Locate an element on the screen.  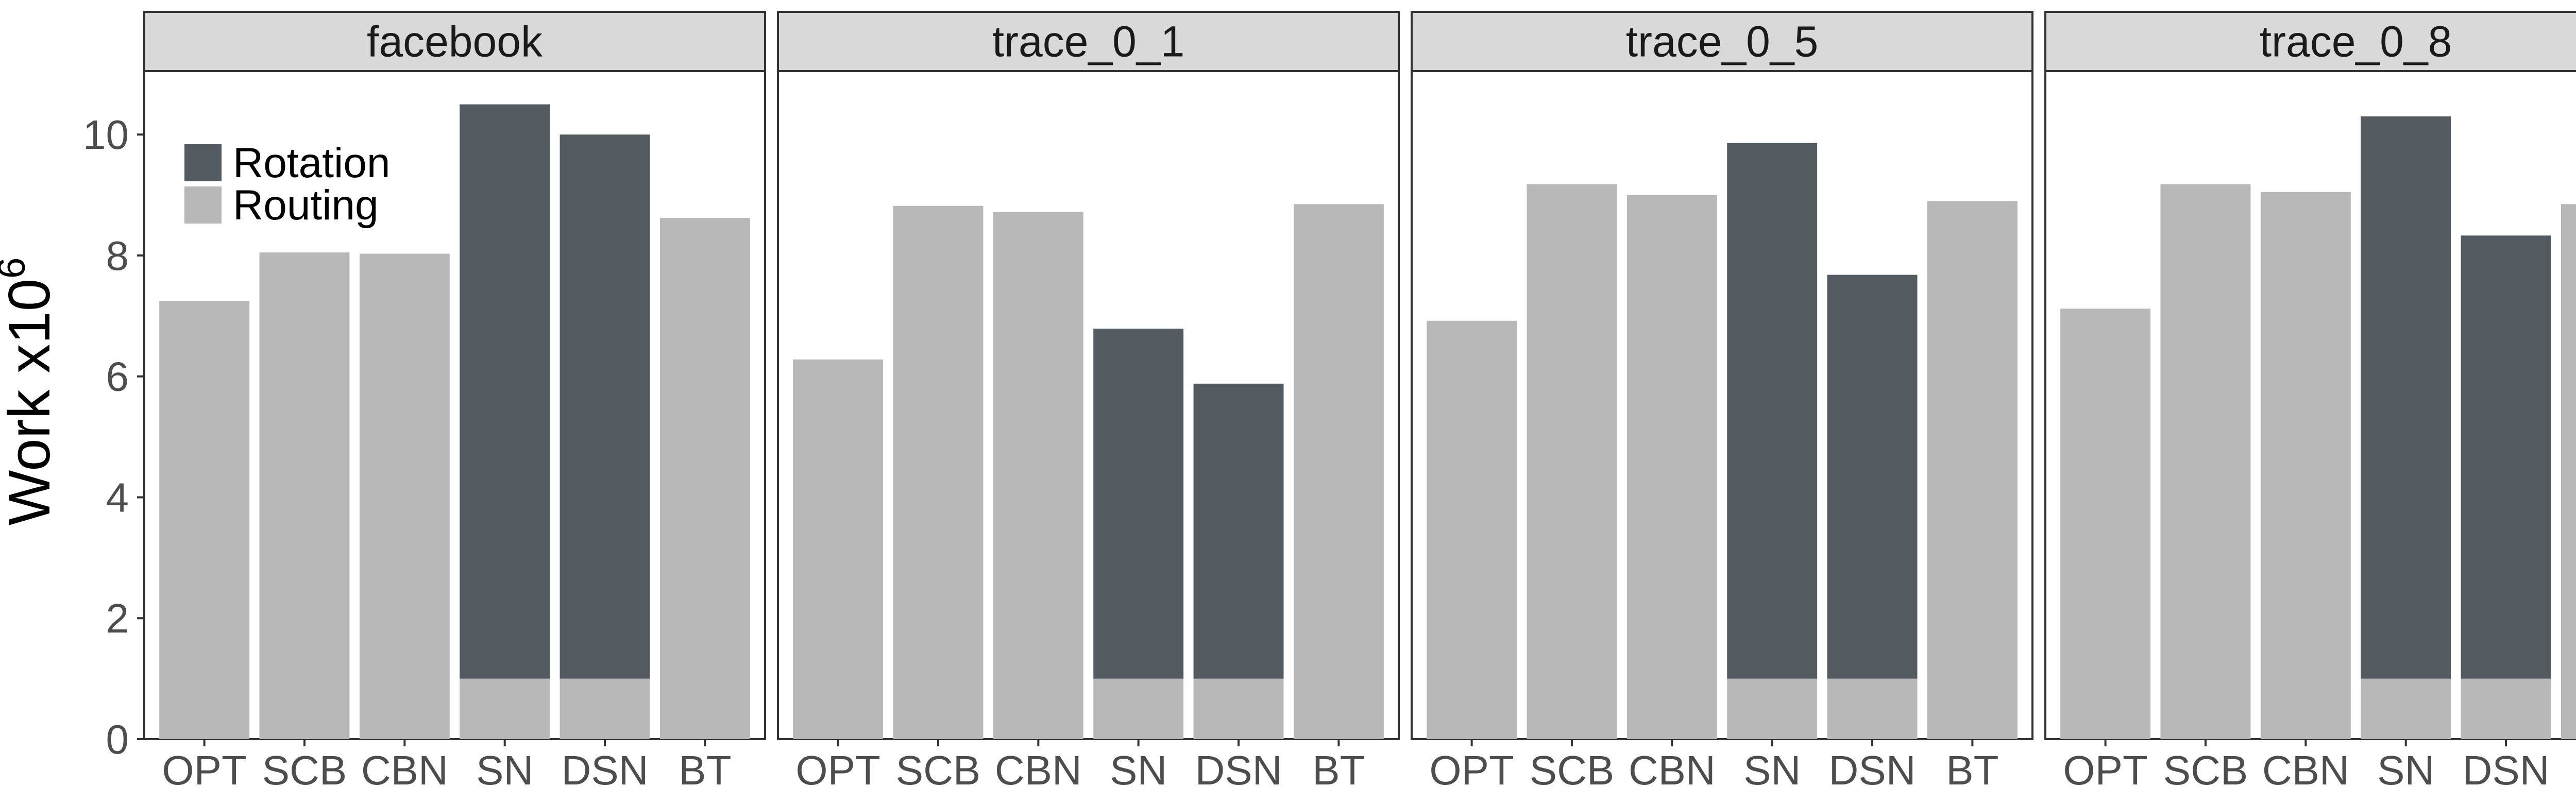
legend-key-rotation is located at coordinates (203, 162).